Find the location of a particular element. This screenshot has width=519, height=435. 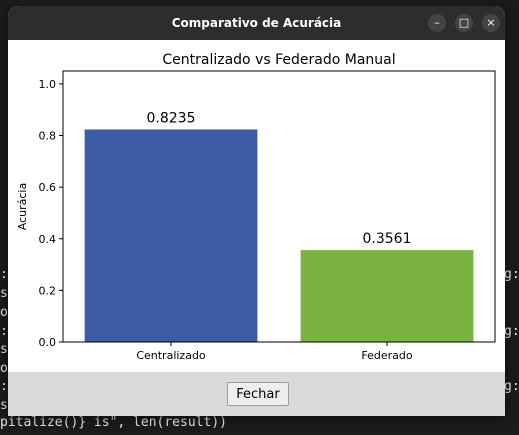

y-tick-label: 0.6 is located at coordinates (48, 187).